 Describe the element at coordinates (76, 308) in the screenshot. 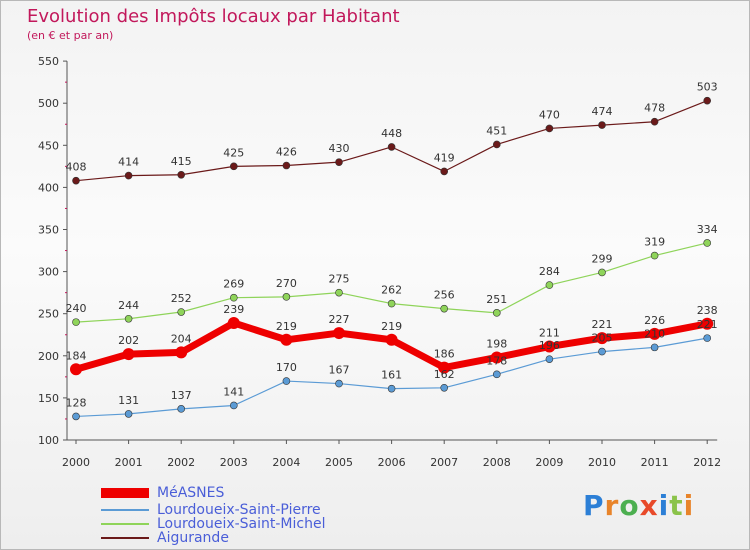

I see `data-label: 240` at that location.